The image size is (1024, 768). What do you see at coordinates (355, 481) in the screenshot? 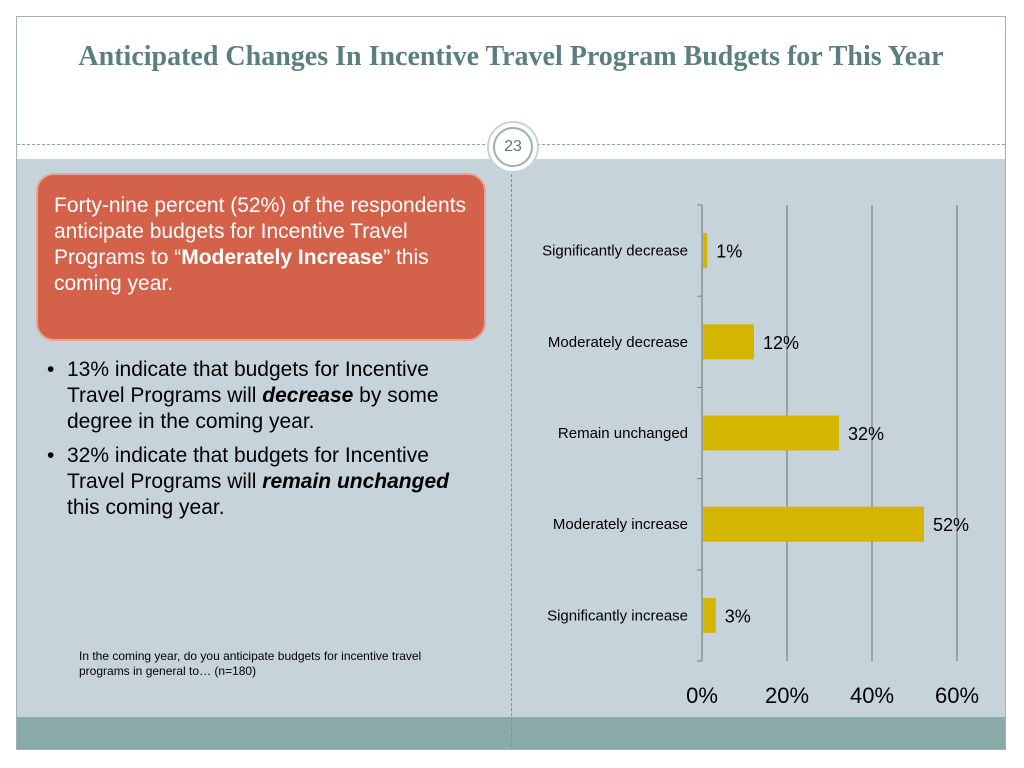
I see `bullet-emphasis: remain unchanged` at bounding box center [355, 481].